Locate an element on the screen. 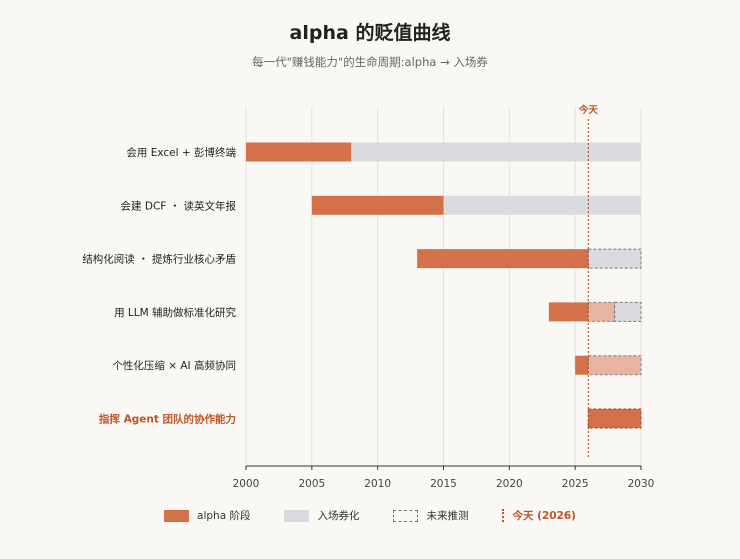 This screenshot has width=740, height=559. x-tick-label: 2000 is located at coordinates (246, 484).